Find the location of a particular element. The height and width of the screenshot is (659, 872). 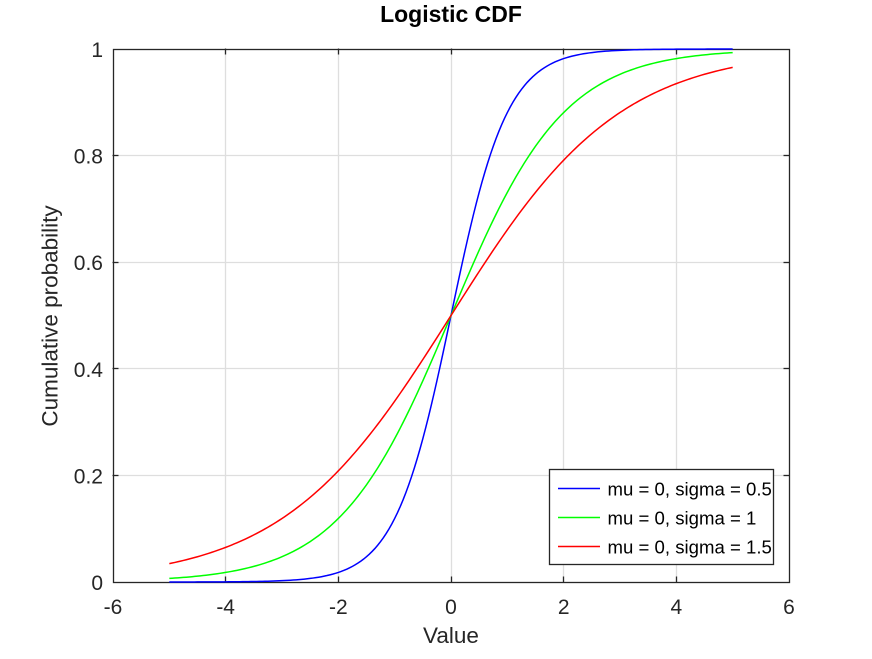

svg-text: 0.8 is located at coordinates (88, 157).